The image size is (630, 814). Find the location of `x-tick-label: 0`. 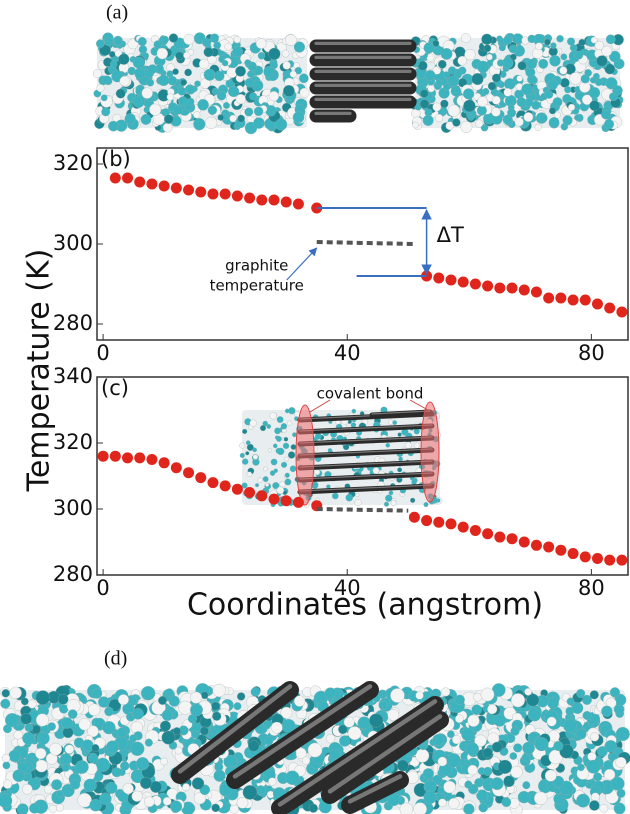

x-tick-label: 0 is located at coordinates (102, 353).